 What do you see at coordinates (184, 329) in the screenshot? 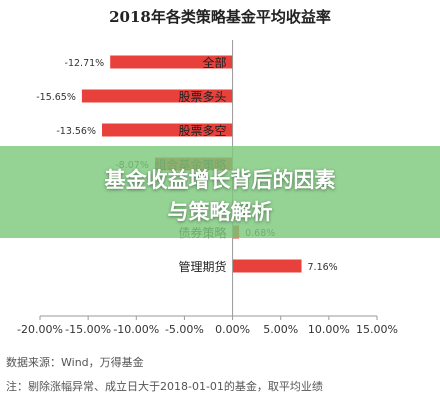
I see `x-tick-label: -5.00%` at bounding box center [184, 329].